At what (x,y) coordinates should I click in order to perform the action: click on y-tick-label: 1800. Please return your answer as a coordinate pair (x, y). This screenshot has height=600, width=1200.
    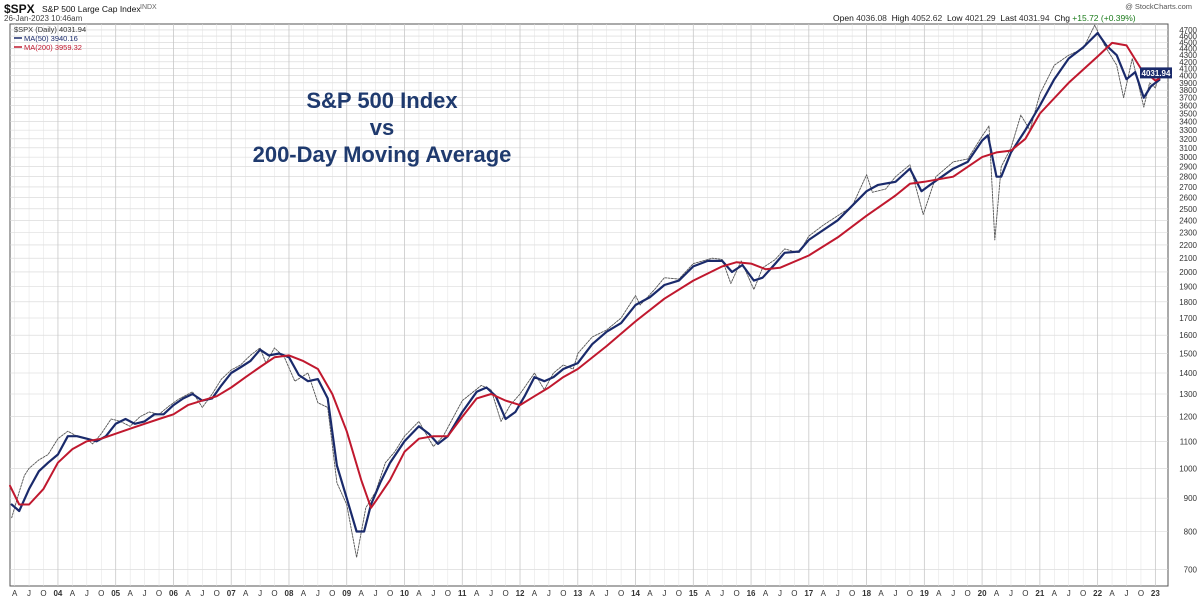
    Looking at the image, I should click on (1188, 302).